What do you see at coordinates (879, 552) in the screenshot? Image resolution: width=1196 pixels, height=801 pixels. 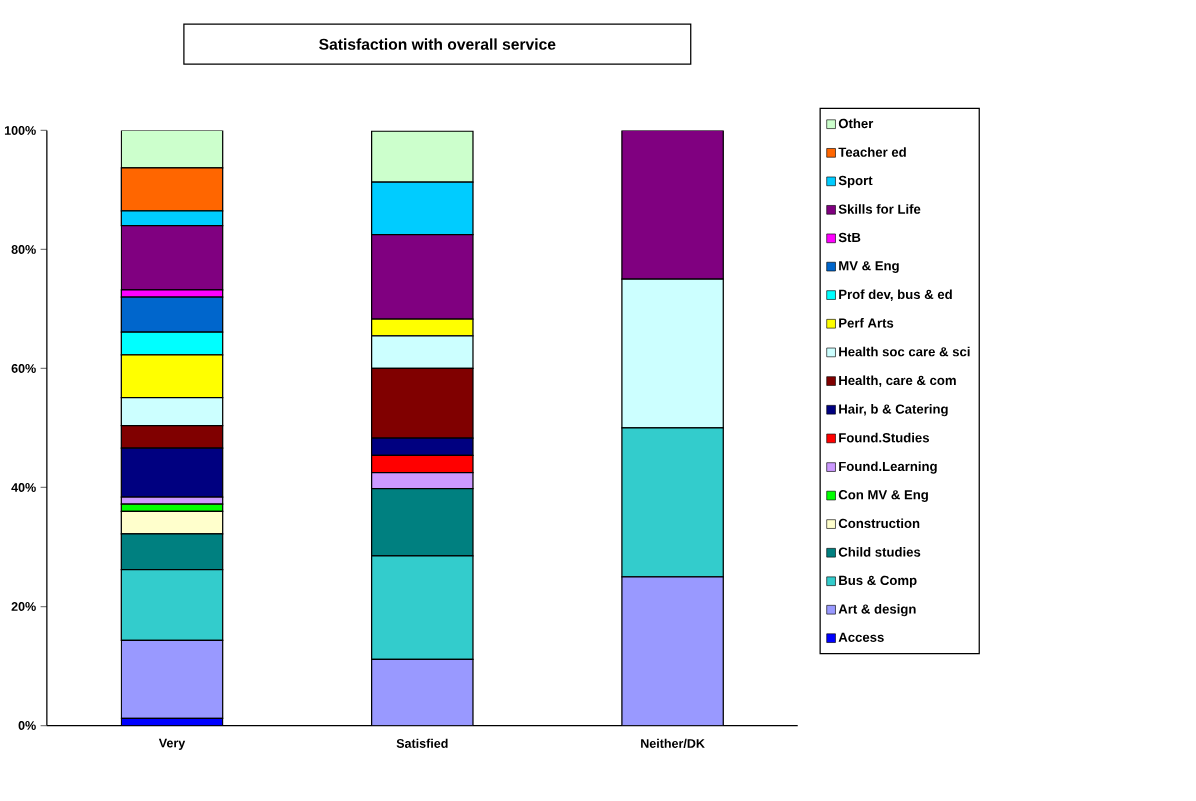 I see `legend-label: Child studies` at bounding box center [879, 552].